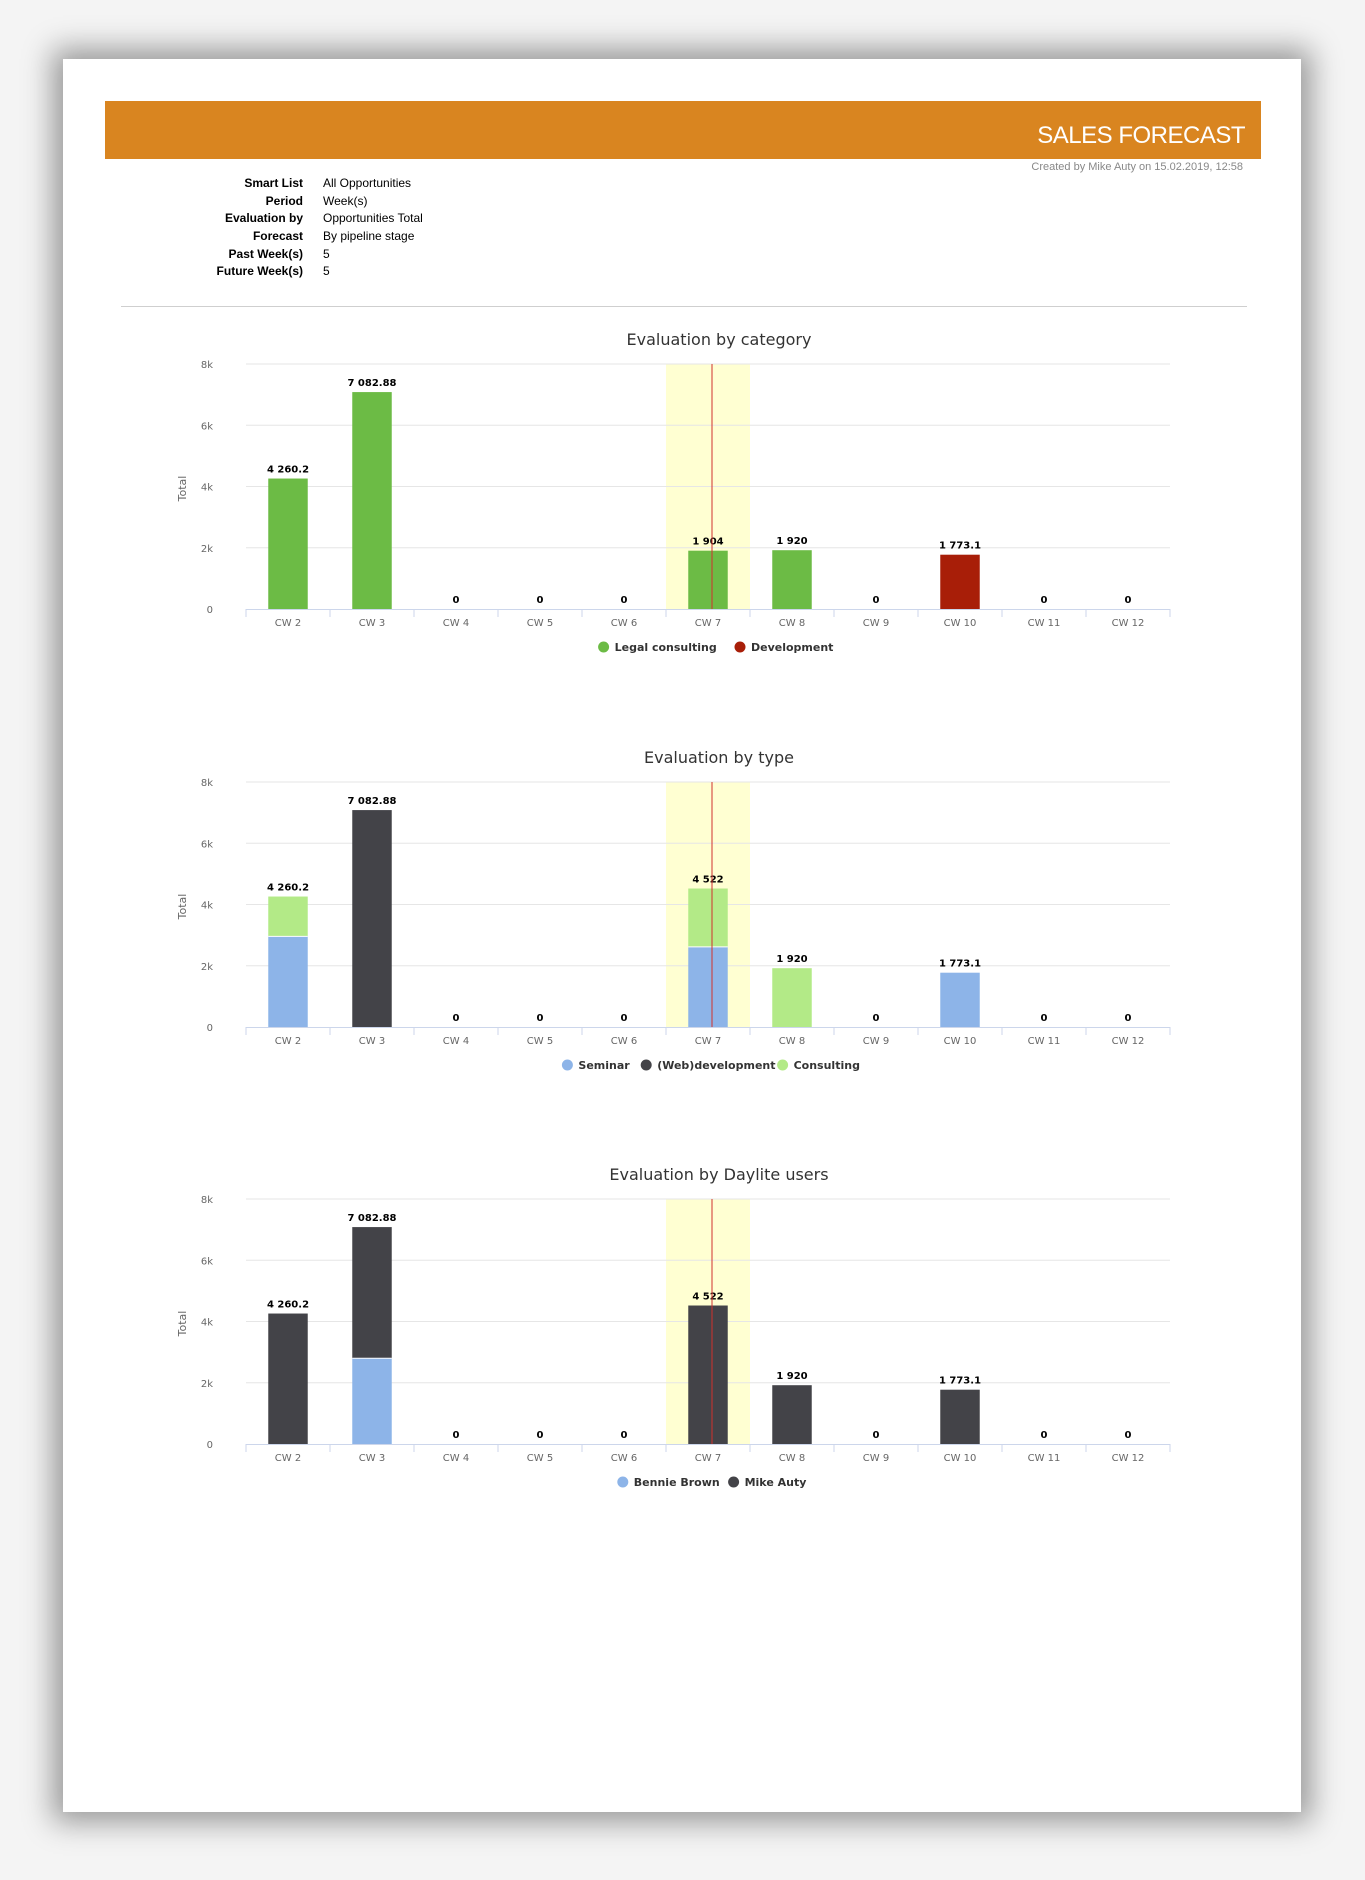 The height and width of the screenshot is (1880, 1365). I want to click on chart-title: Evaluation by type, so click(719, 757).